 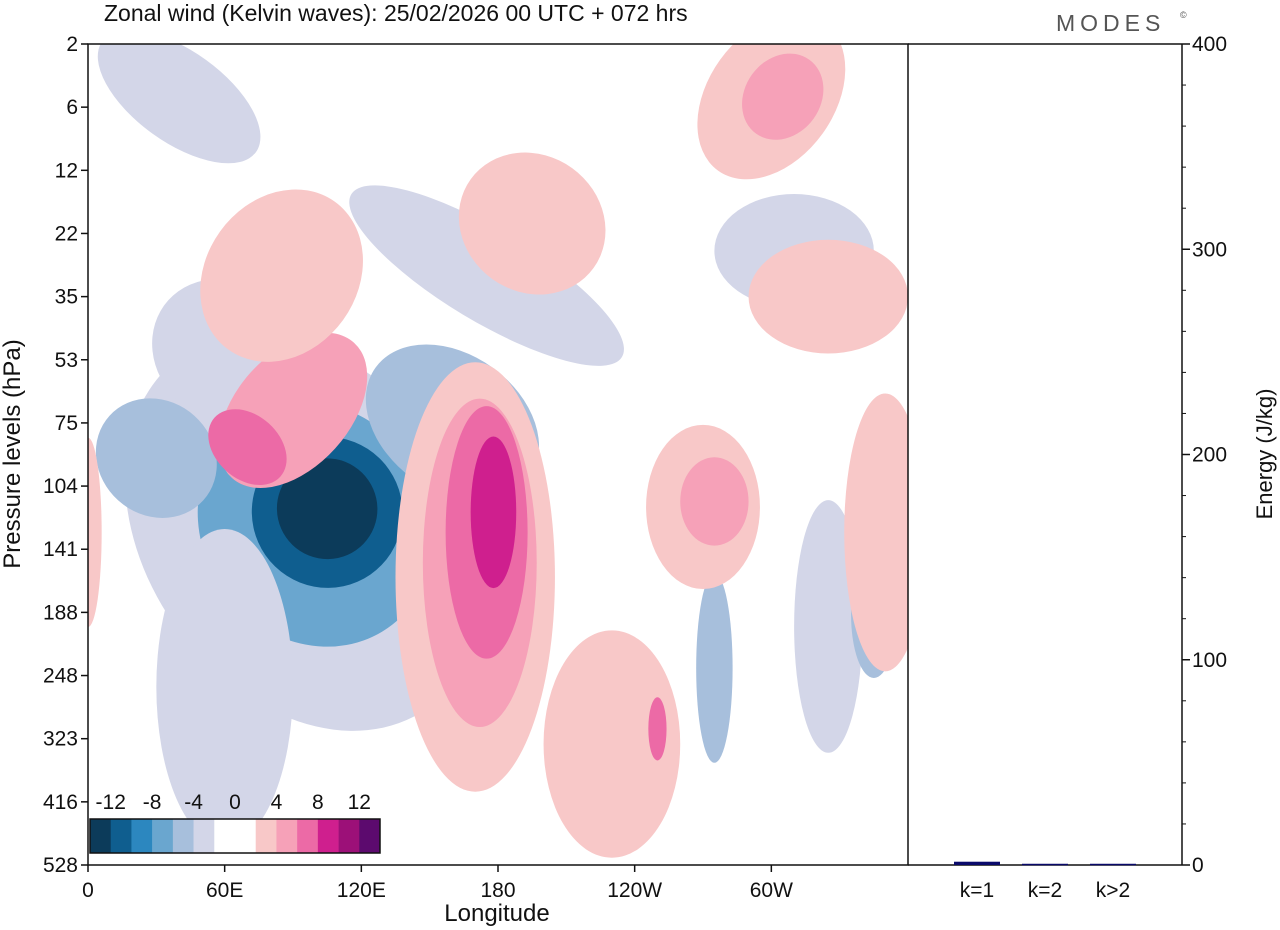 What do you see at coordinates (66, 360) in the screenshot?
I see `y-tick-label: 53` at bounding box center [66, 360].